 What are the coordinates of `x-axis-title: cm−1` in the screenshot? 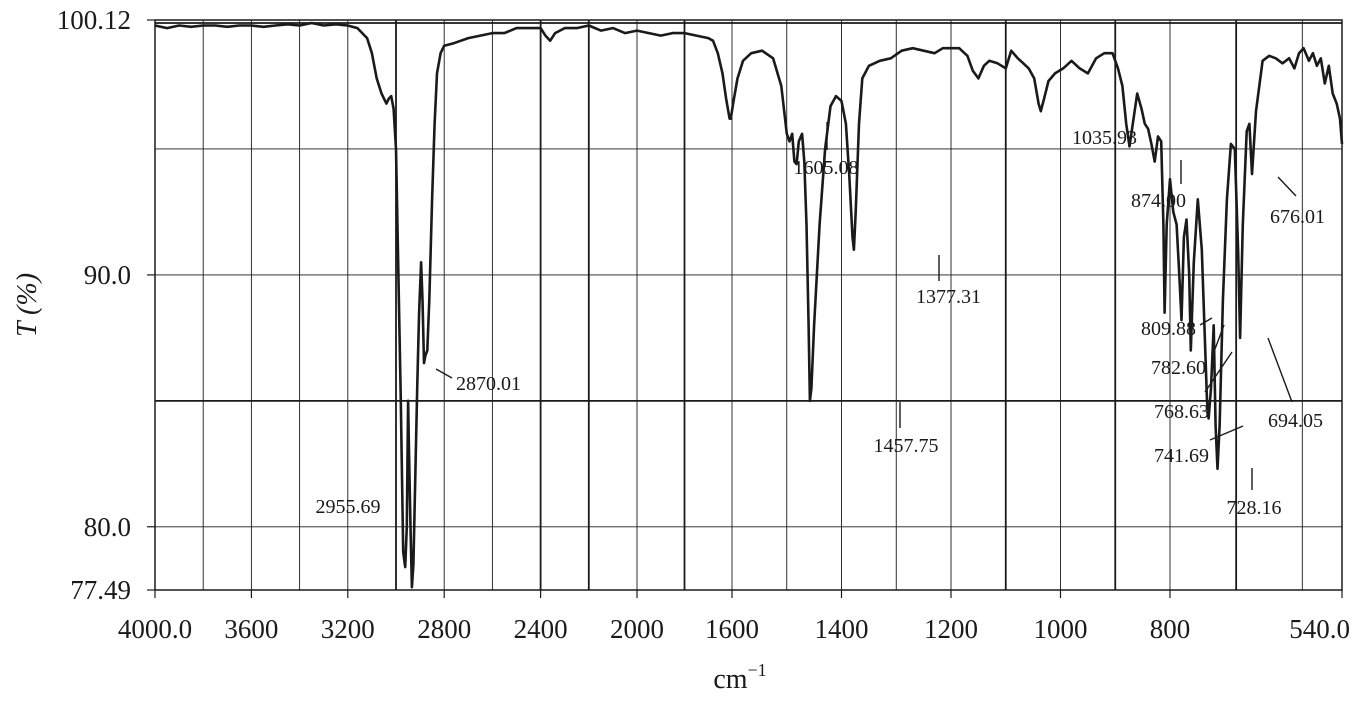 It's located at (739, 677).